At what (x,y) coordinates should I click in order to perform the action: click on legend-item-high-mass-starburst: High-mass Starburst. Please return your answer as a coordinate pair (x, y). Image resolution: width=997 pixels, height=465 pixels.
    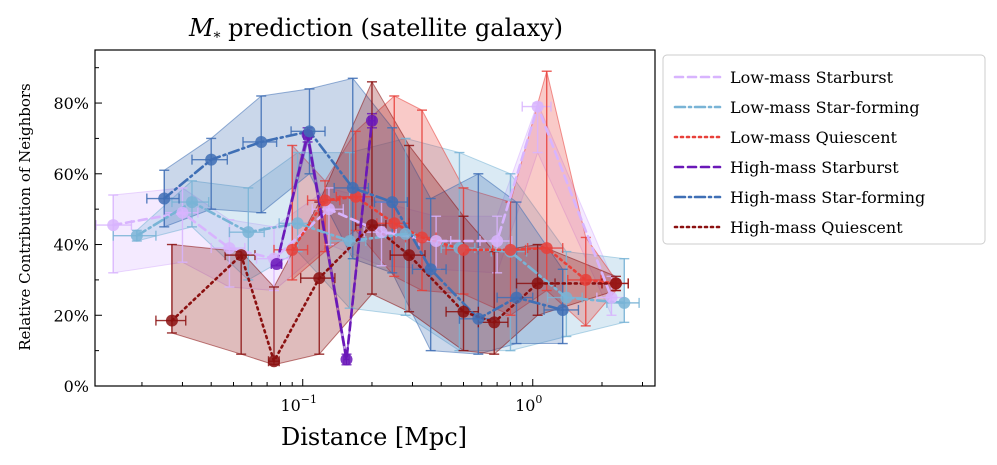
    Looking at the image, I should click on (786, 167).